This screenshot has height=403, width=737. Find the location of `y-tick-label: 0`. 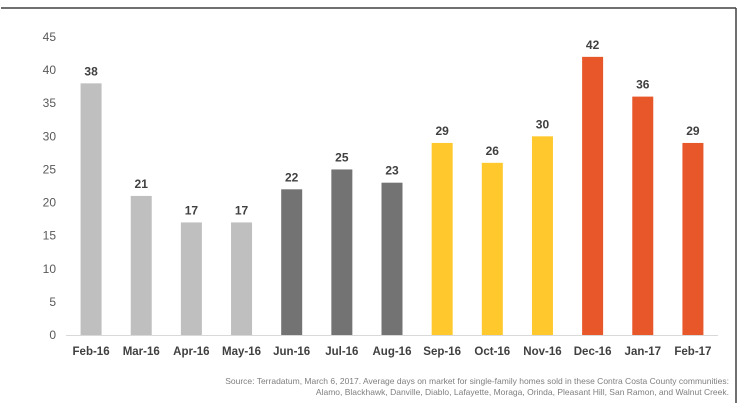

y-tick-label: 0 is located at coordinates (52, 335).